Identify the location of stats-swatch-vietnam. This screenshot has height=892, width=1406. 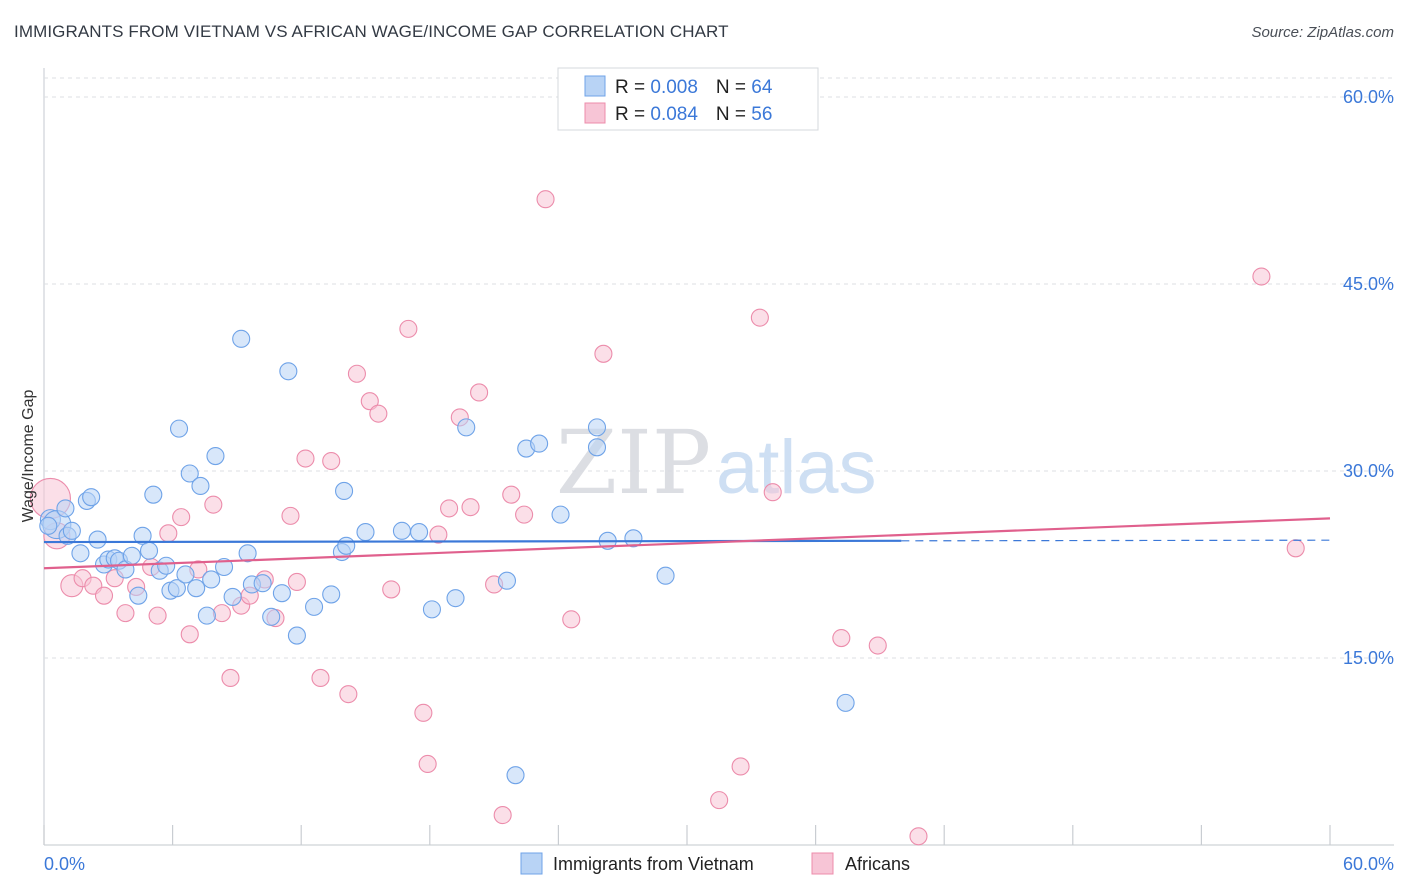
(595, 86).